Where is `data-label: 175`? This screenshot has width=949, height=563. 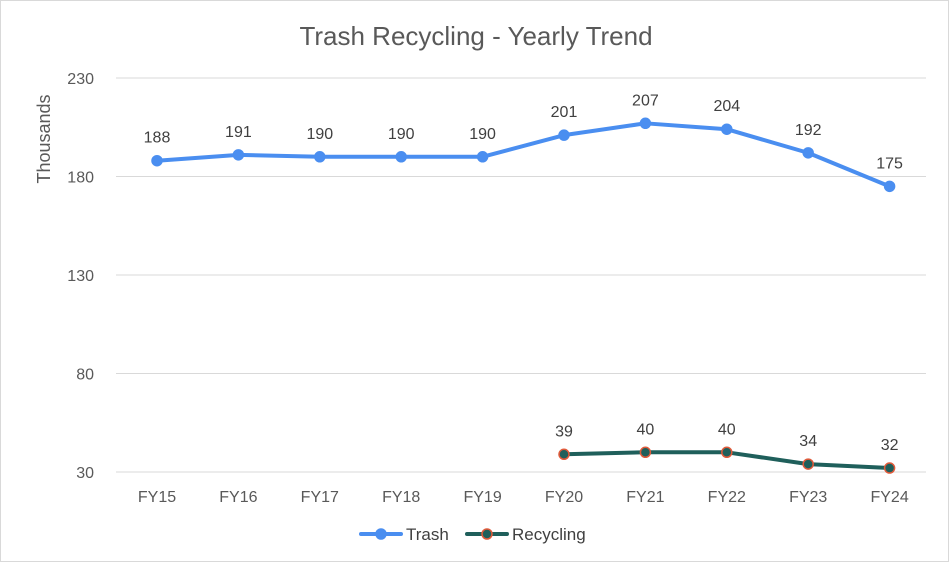
data-label: 175 is located at coordinates (889, 163).